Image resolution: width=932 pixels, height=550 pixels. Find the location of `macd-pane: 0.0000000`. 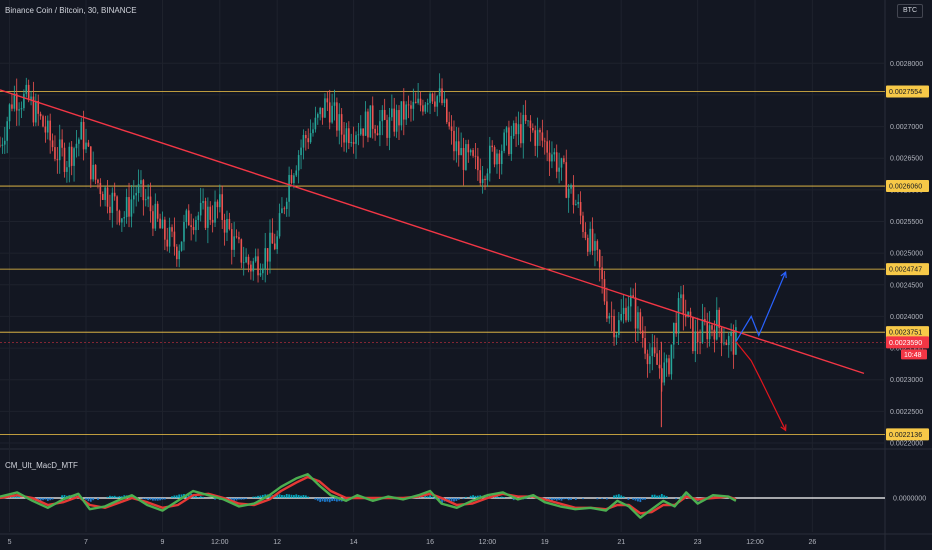

macd-pane: 0.0000000 is located at coordinates (463, 496).